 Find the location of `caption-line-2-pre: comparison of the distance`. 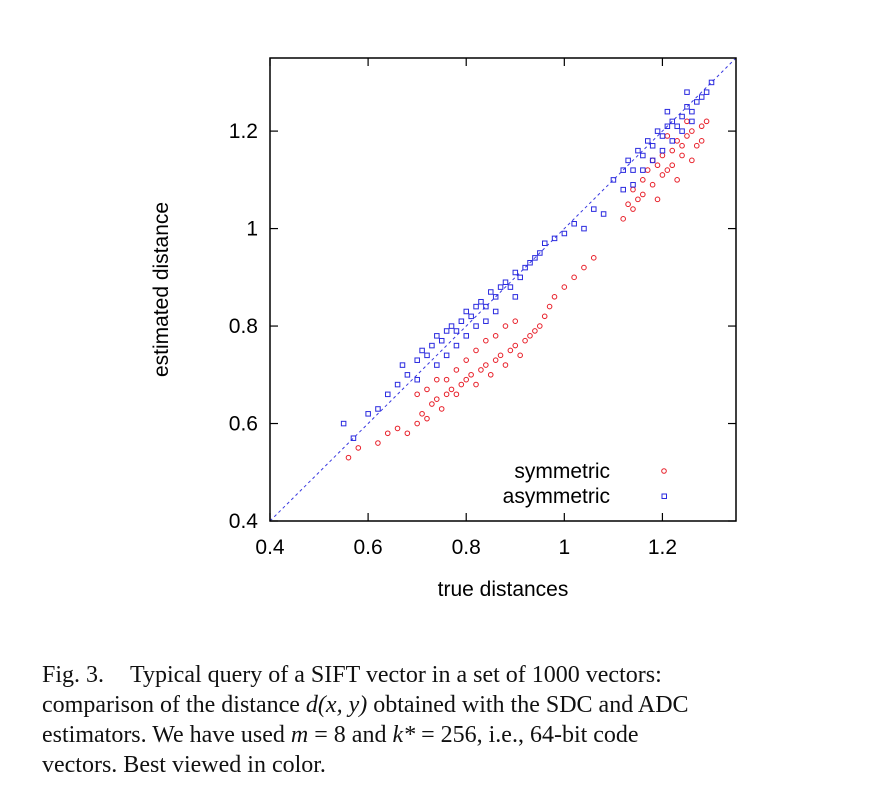

caption-line-2-pre: comparison of the distance is located at coordinates (174, 705).